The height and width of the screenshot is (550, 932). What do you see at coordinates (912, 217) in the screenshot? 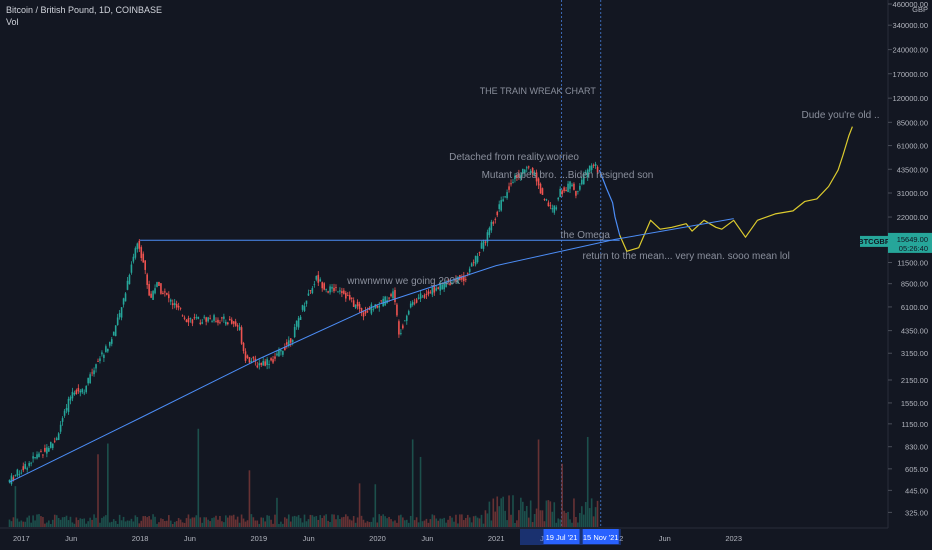
I see `price-tick-label: 22000.00` at bounding box center [912, 217].